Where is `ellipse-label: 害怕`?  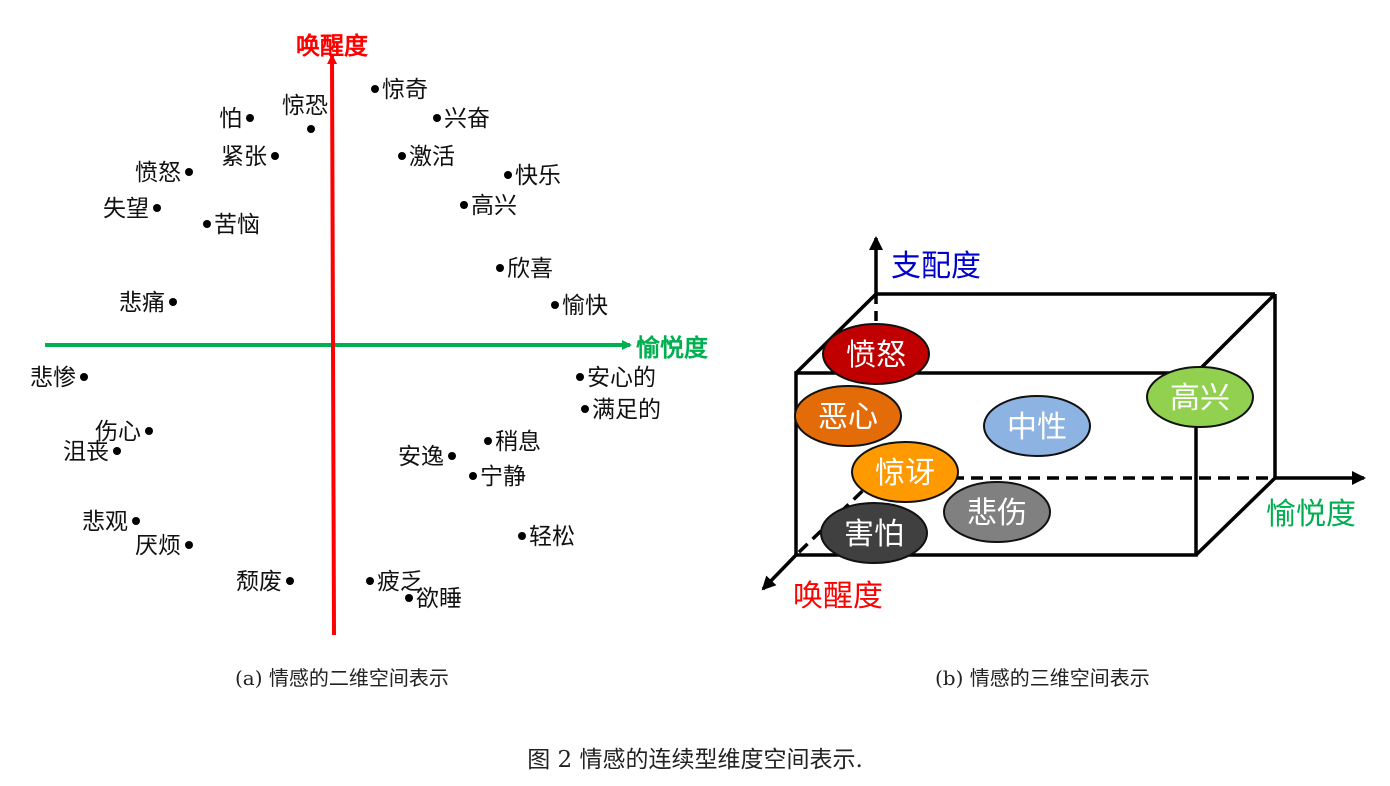 ellipse-label: 害怕 is located at coordinates (874, 534).